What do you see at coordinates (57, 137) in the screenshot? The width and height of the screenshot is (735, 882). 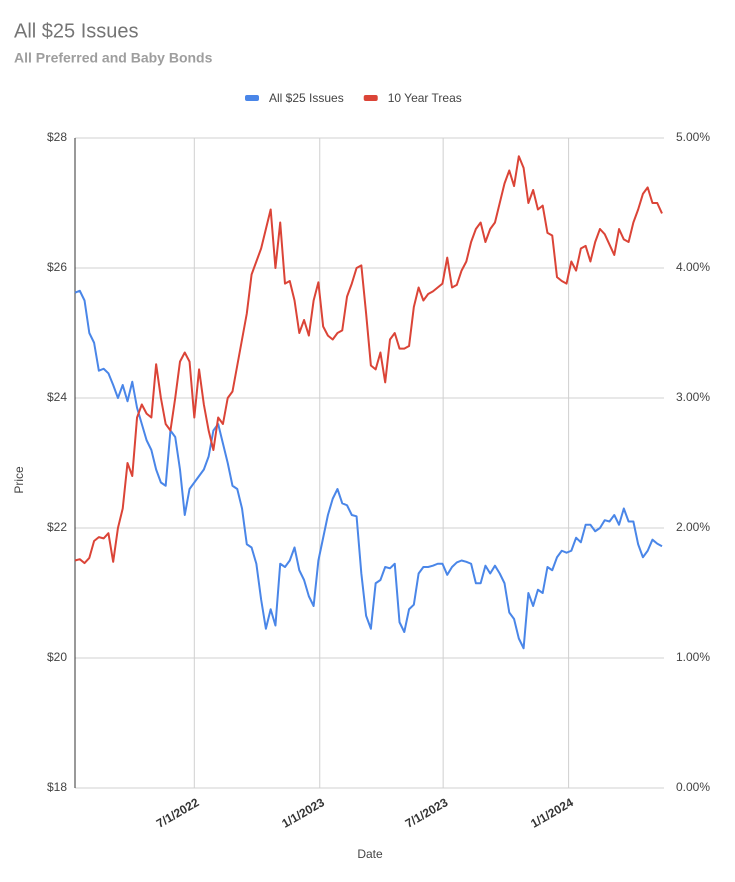 I see `y-tick-label: $28` at bounding box center [57, 137].